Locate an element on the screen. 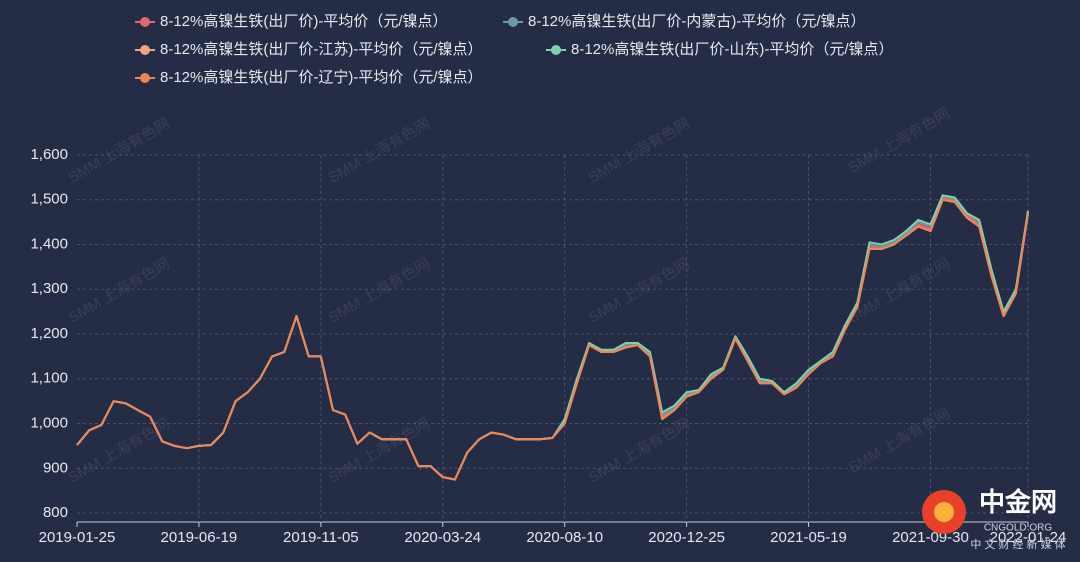 The height and width of the screenshot is (562, 1080). legend-item: 8-12%高镍生铁(出厂价-山东)-平均价（元/镍点） is located at coordinates (720, 49).